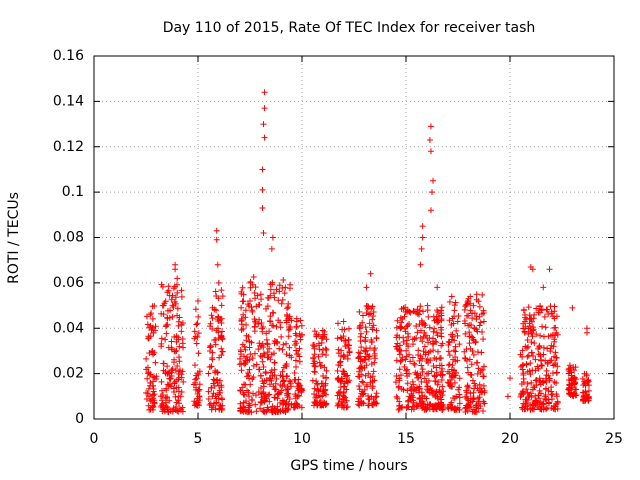 This screenshot has height=480, width=640. I want to click on x-tick-label: 0, so click(94, 439).